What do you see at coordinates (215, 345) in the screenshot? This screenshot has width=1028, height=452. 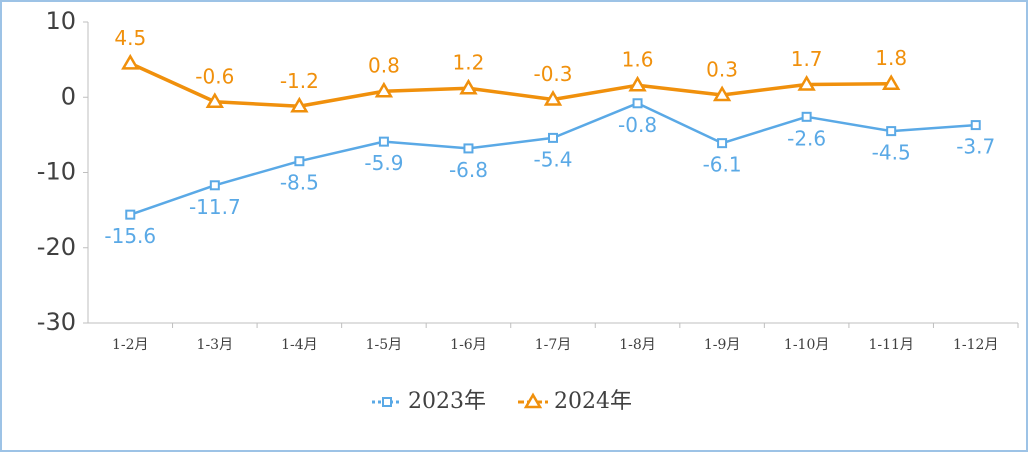 I see `x-tick-label: 1-3月` at bounding box center [215, 345].